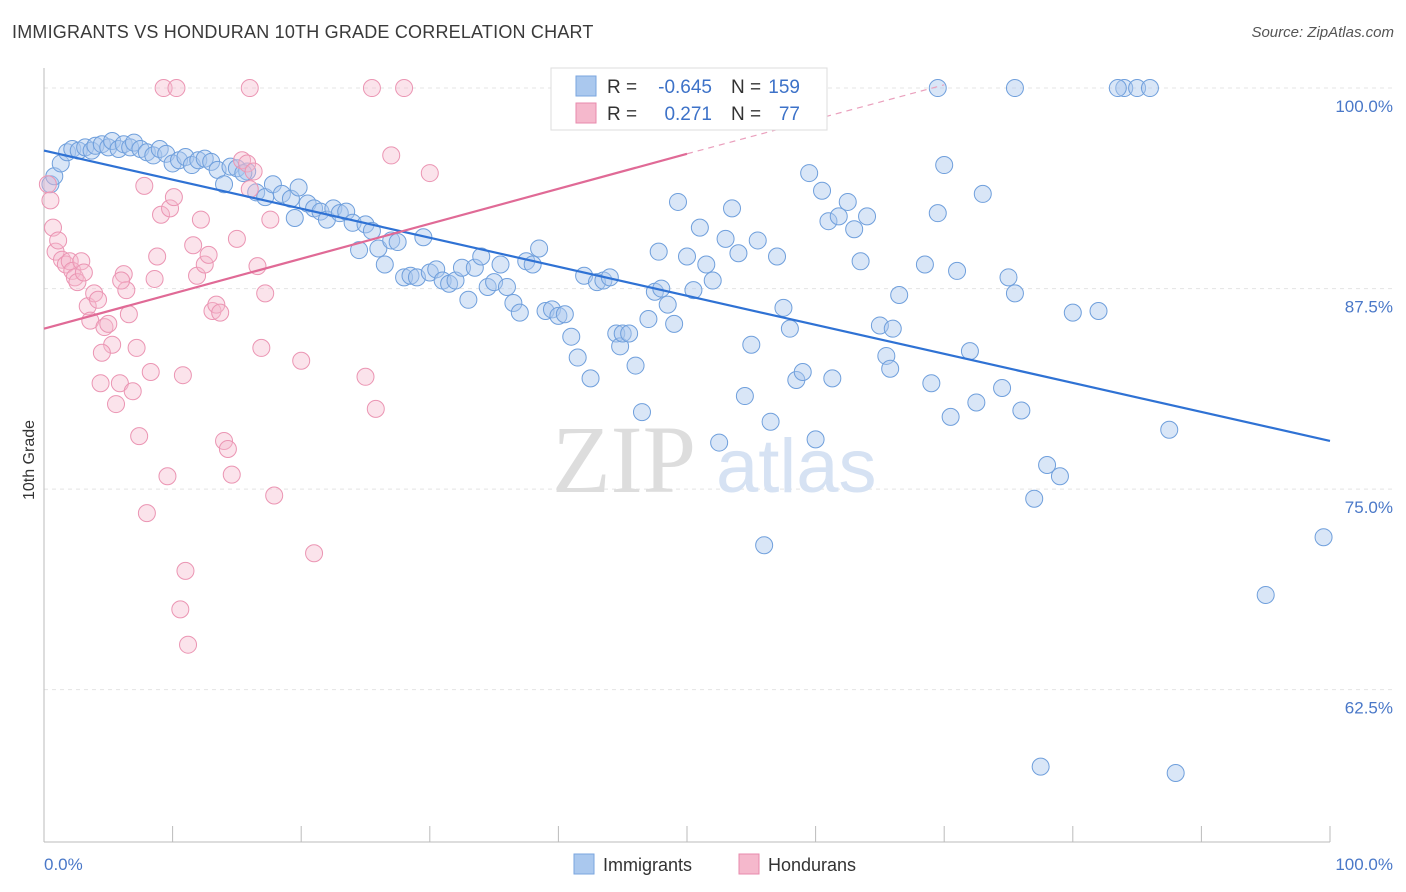  What do you see at coordinates (1369, 507) in the screenshot?
I see `y-tick-label: 75.0%` at bounding box center [1369, 507].